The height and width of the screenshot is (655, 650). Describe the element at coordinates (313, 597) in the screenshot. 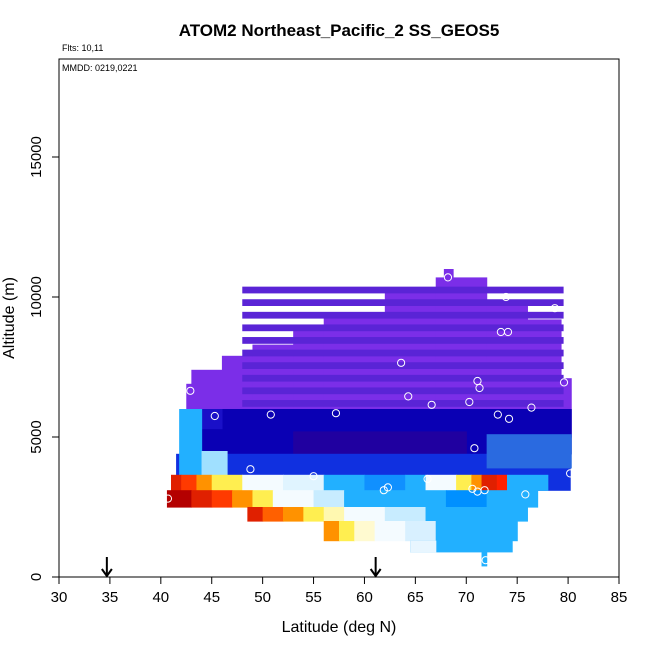

I see `x-tick-label: 55` at that location.